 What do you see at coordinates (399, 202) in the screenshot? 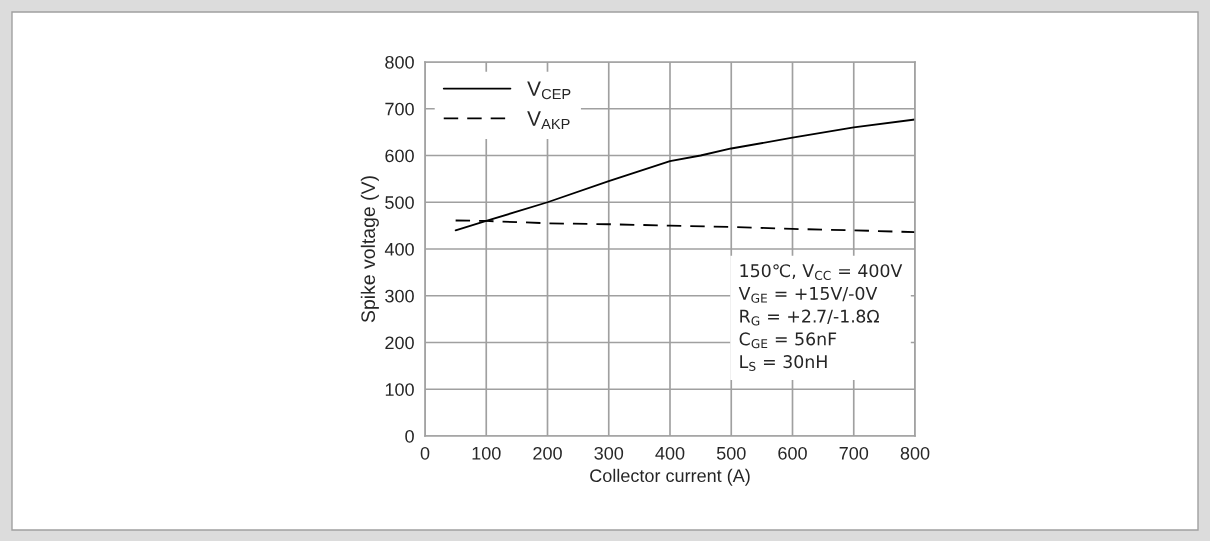
I see `y-tick-label: 500` at bounding box center [399, 202].